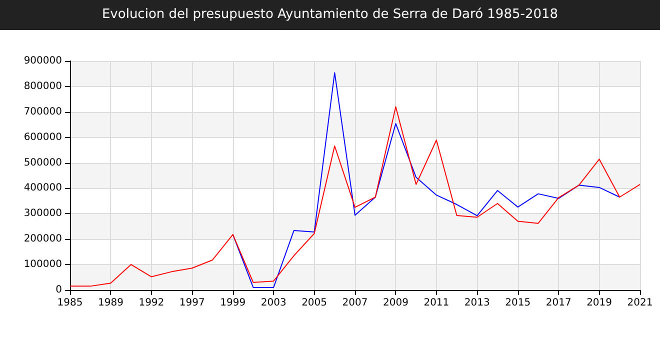  What do you see at coordinates (395, 303) in the screenshot?
I see `x-tick-label: 2009` at bounding box center [395, 303].